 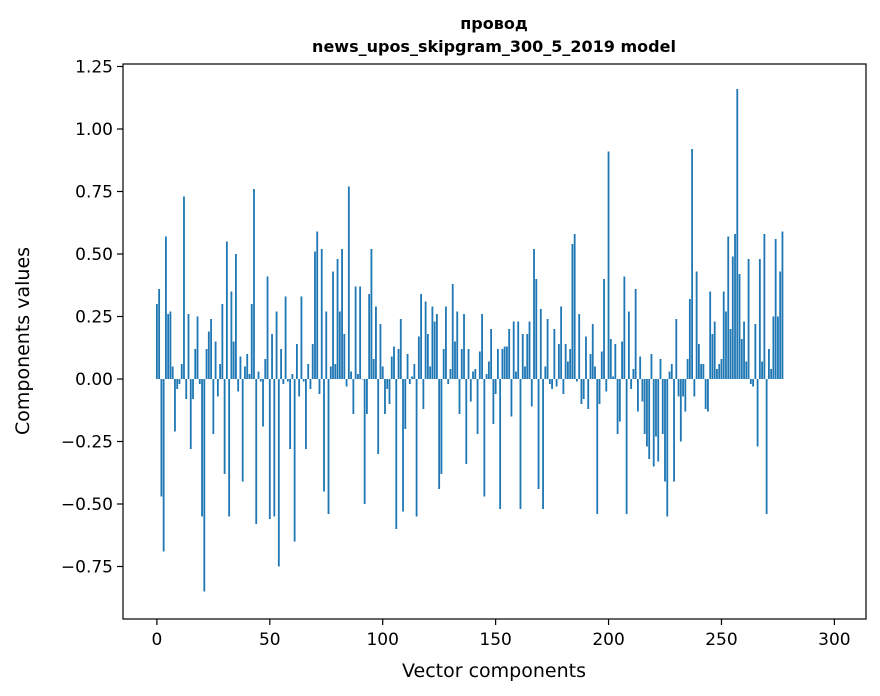 I want to click on y-tick-label-3: 0.00, so click(x=94, y=380).